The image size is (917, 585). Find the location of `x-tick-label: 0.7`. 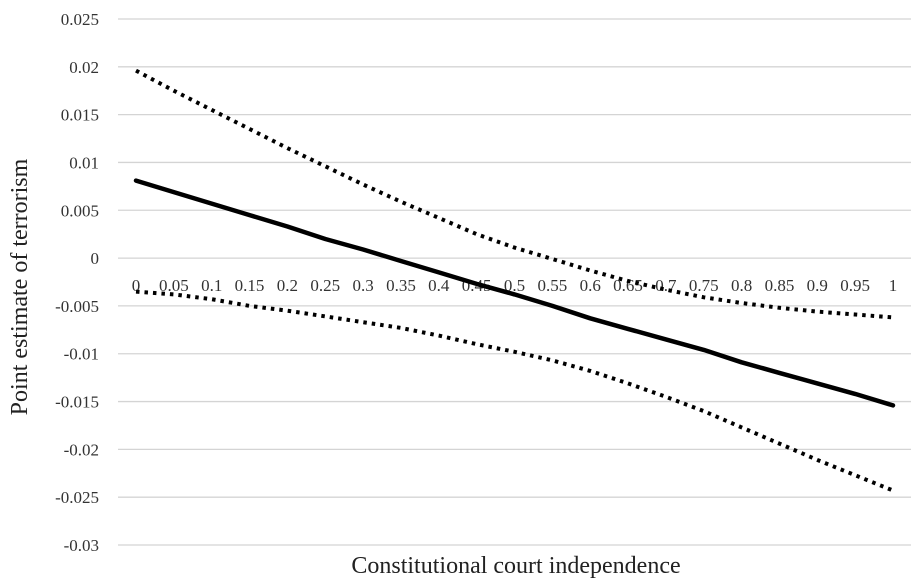

x-tick-label: 0.7 is located at coordinates (666, 285).